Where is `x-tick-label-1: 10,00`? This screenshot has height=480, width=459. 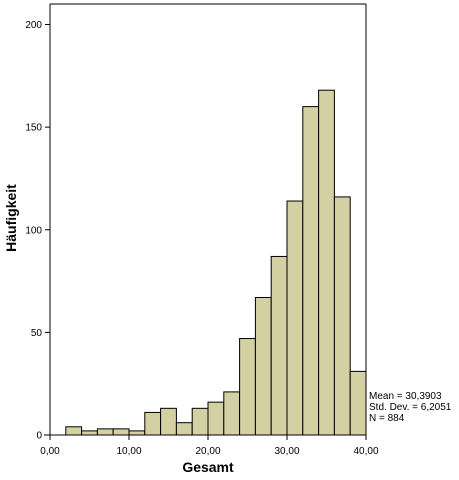
x-tick-label-1: 10,00 is located at coordinates (128, 451).